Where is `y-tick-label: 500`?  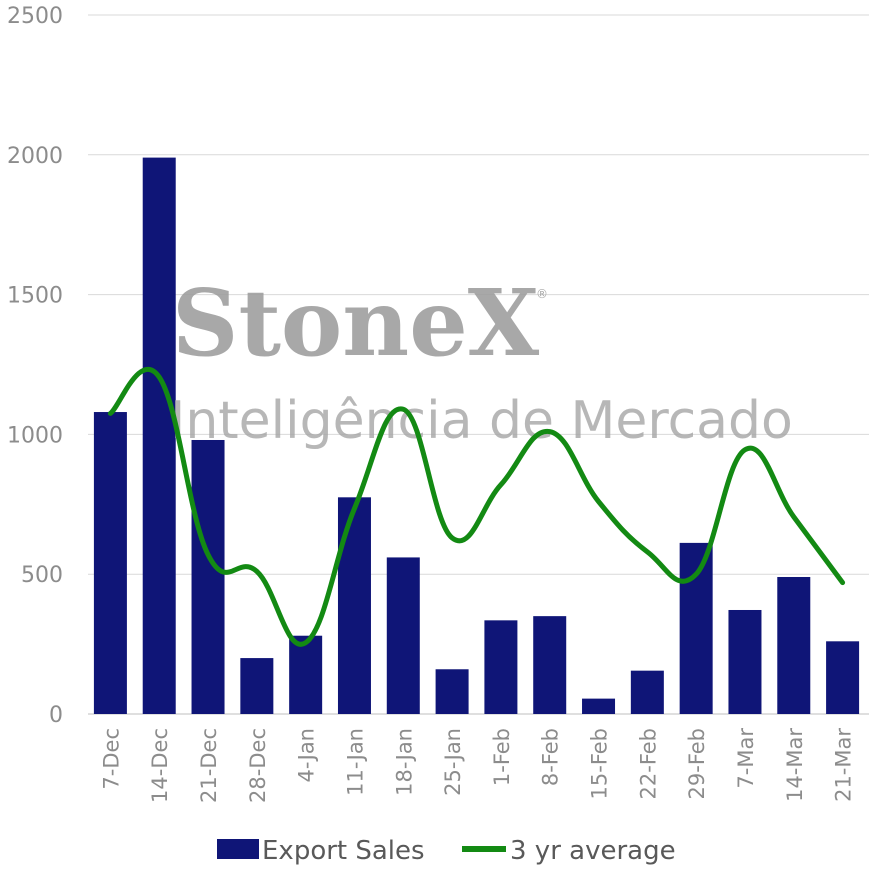 y-tick-label: 500 is located at coordinates (42, 575).